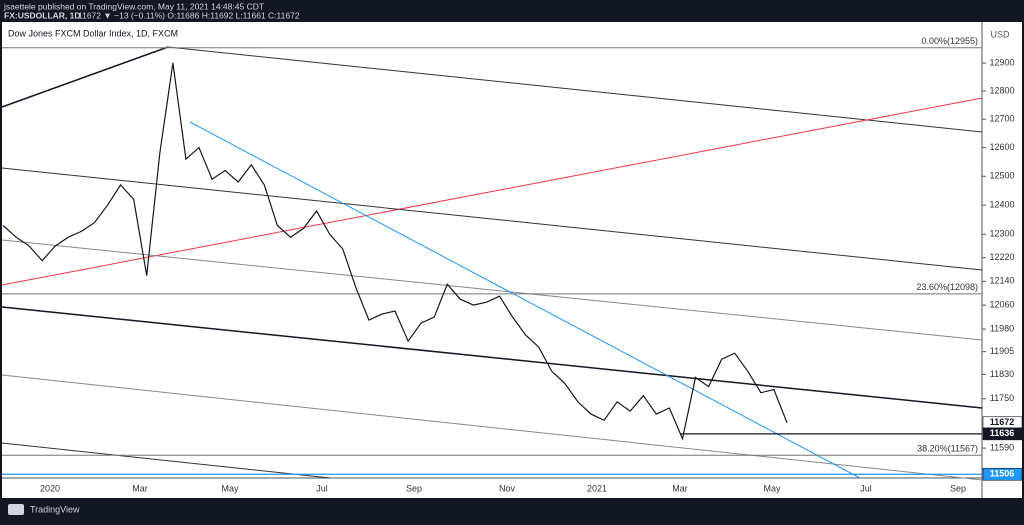  What do you see at coordinates (1002, 422) in the screenshot?
I see `price-label: 11672` at bounding box center [1002, 422].